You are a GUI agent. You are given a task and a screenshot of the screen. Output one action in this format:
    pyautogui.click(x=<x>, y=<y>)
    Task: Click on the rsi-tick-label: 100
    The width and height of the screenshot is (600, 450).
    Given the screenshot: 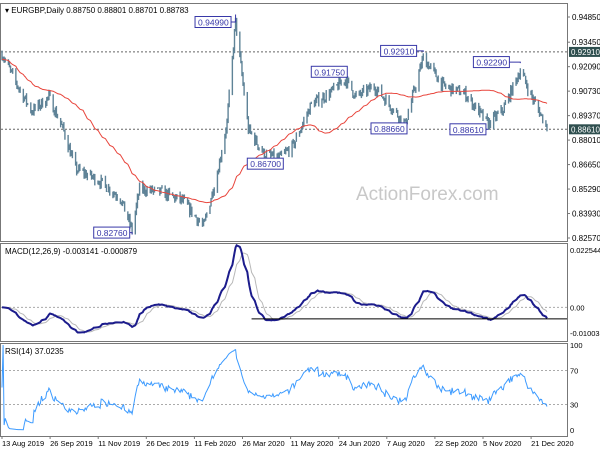 What is the action you would take?
    pyautogui.click(x=576, y=345)
    